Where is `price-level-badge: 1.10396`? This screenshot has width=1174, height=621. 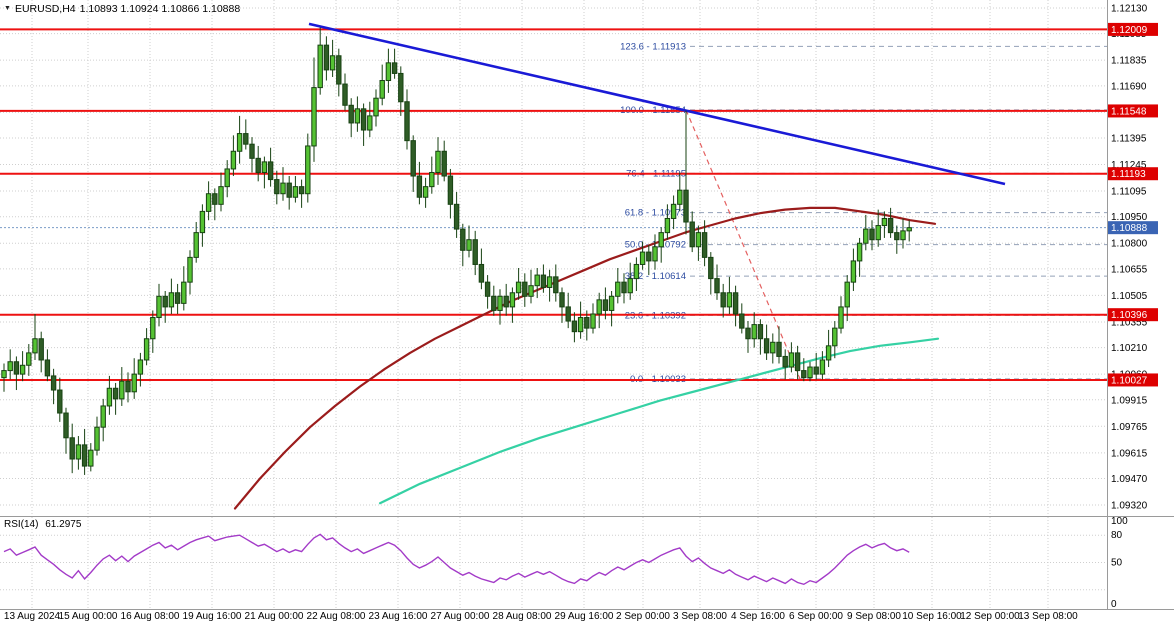
price-level-badge: 1.10396 is located at coordinates (1133, 315).